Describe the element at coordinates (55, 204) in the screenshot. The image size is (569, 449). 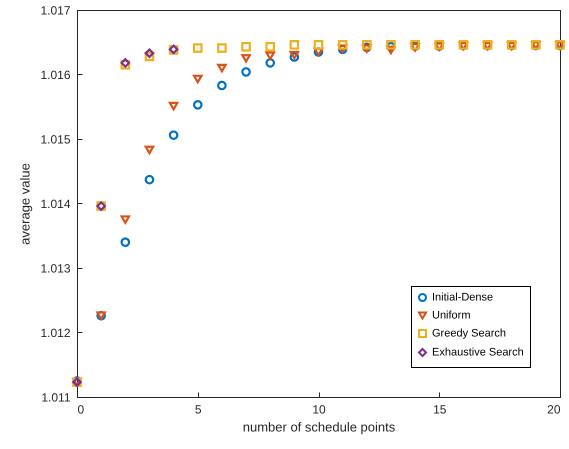
I see `y-tick-label: 1.014` at that location.